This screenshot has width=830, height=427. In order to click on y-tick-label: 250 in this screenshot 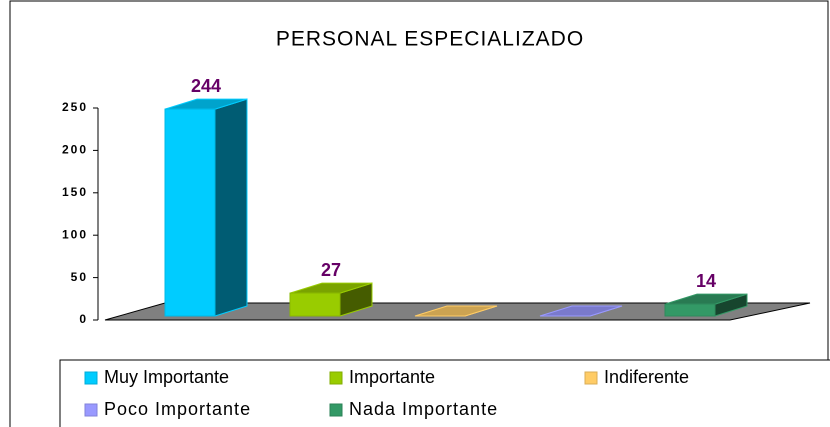, I will do `click(75, 107)`.